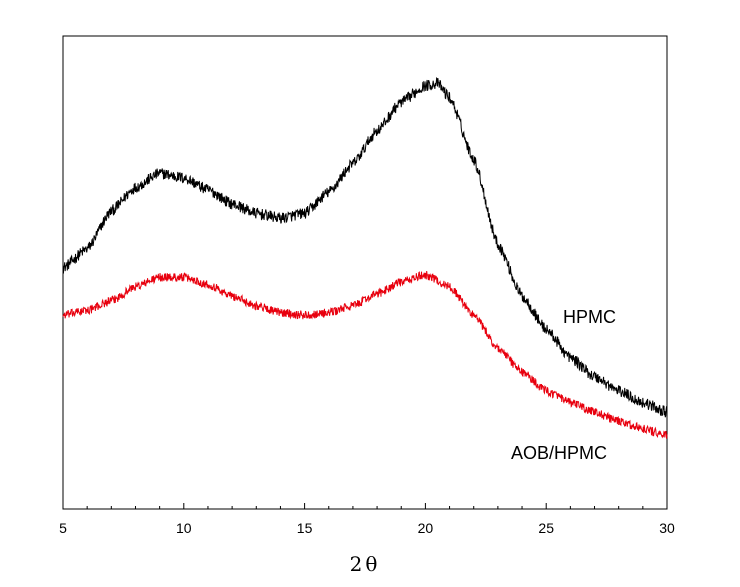 Image resolution: width=740 pixels, height=587 pixels. What do you see at coordinates (667, 528) in the screenshot?
I see `x-tick-label: 30` at bounding box center [667, 528].